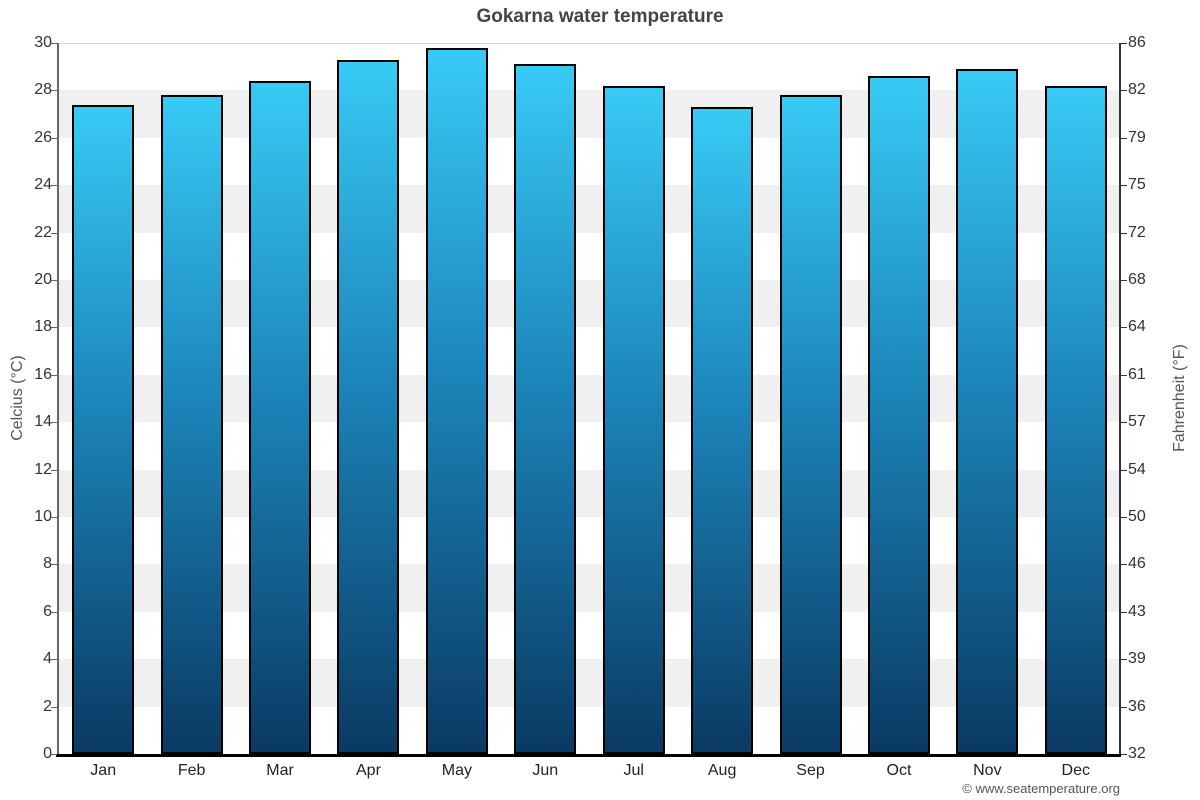 Image resolution: width=1200 pixels, height=800 pixels. Describe the element at coordinates (1120, 398) in the screenshot. I see `right-axis-line` at that location.